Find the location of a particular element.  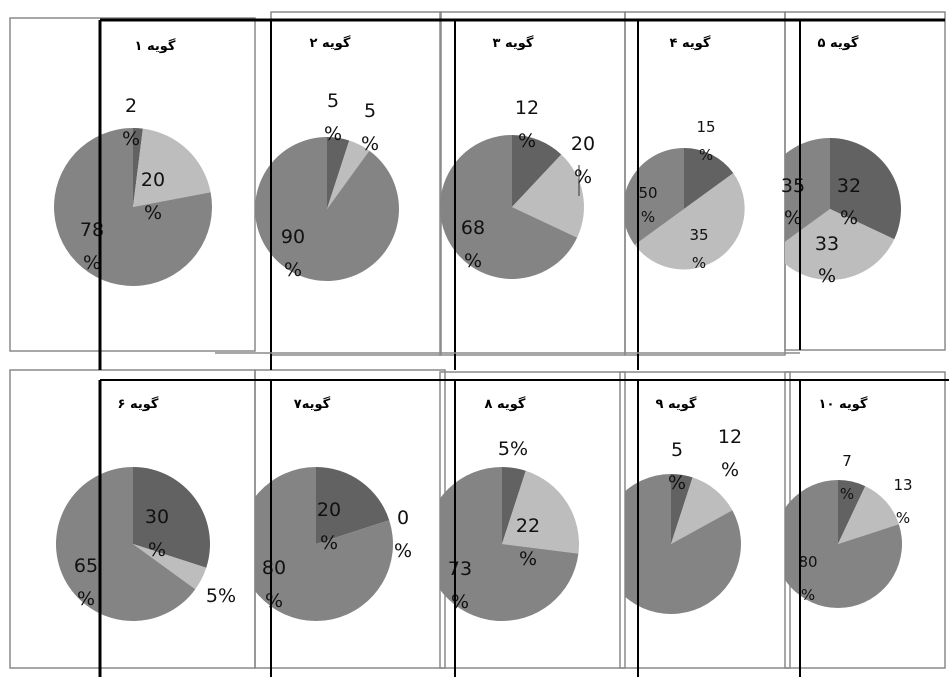

pie-2-label-3: 90% is located at coordinates (293, 253).